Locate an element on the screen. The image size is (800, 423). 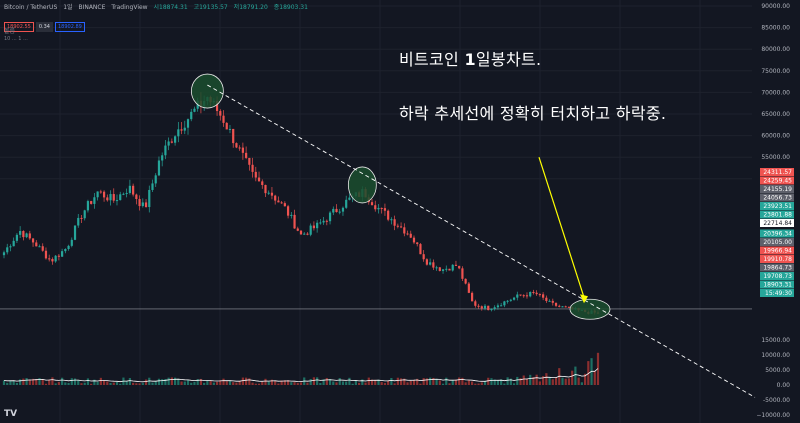
volume-tick-label: 5000.00 is located at coordinates (777, 370).